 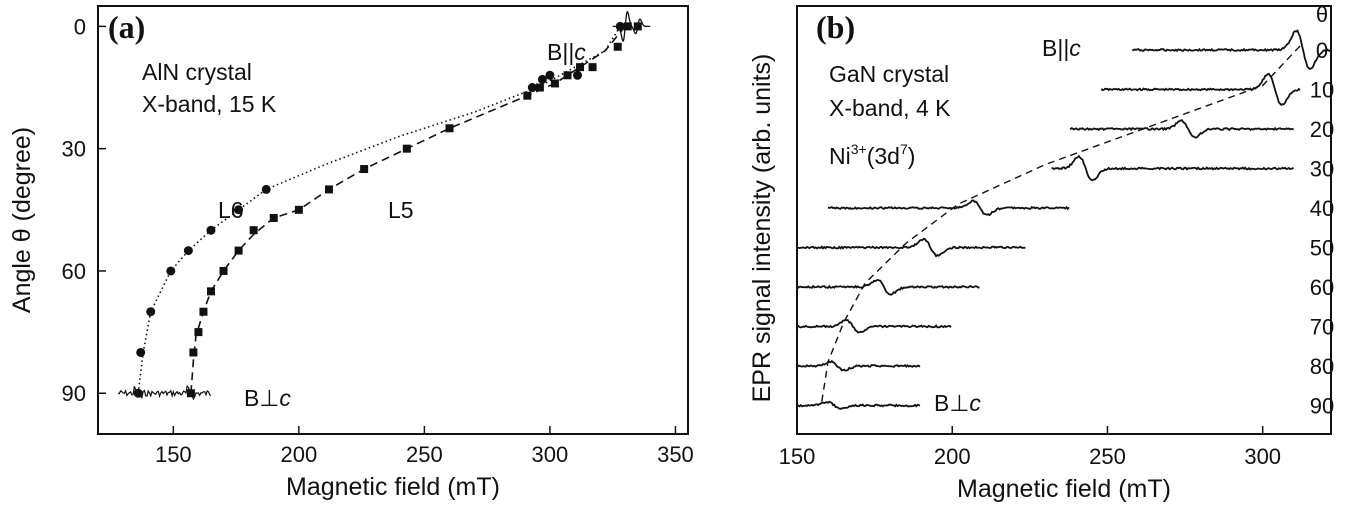 What do you see at coordinates (1030, 447) in the screenshot?
I see `panel-b-xticks: 150 200 250 300` at bounding box center [1030, 447].